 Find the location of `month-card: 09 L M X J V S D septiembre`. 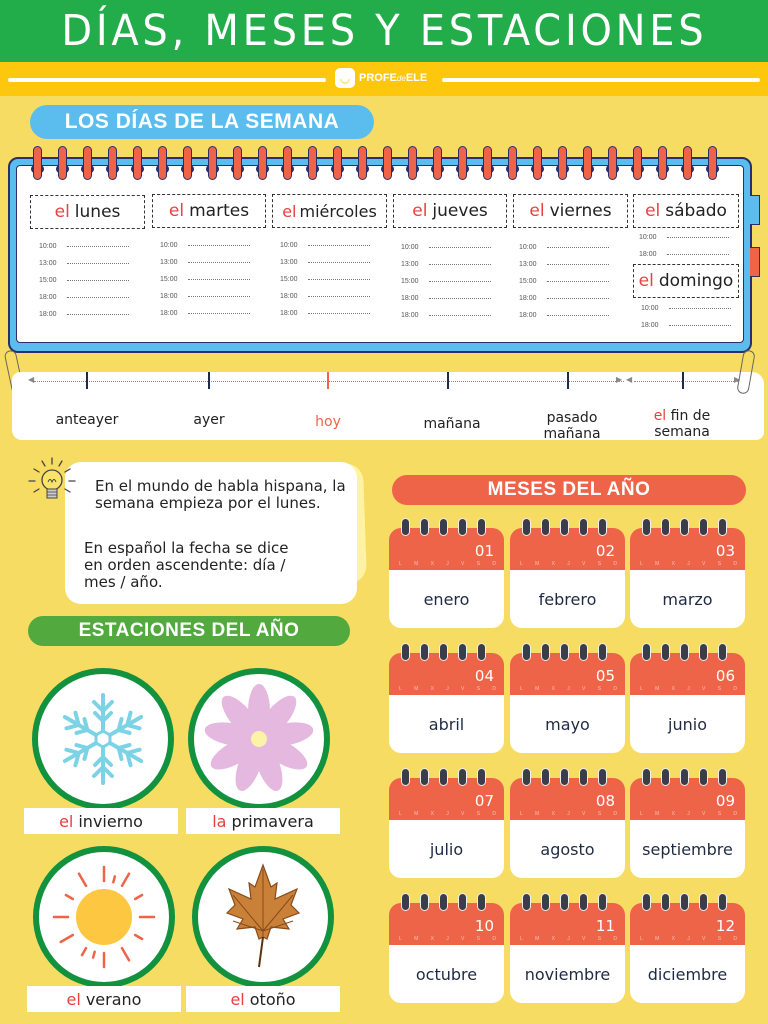

month-card: 09 L M X J V S D septiembre is located at coordinates (687, 824).